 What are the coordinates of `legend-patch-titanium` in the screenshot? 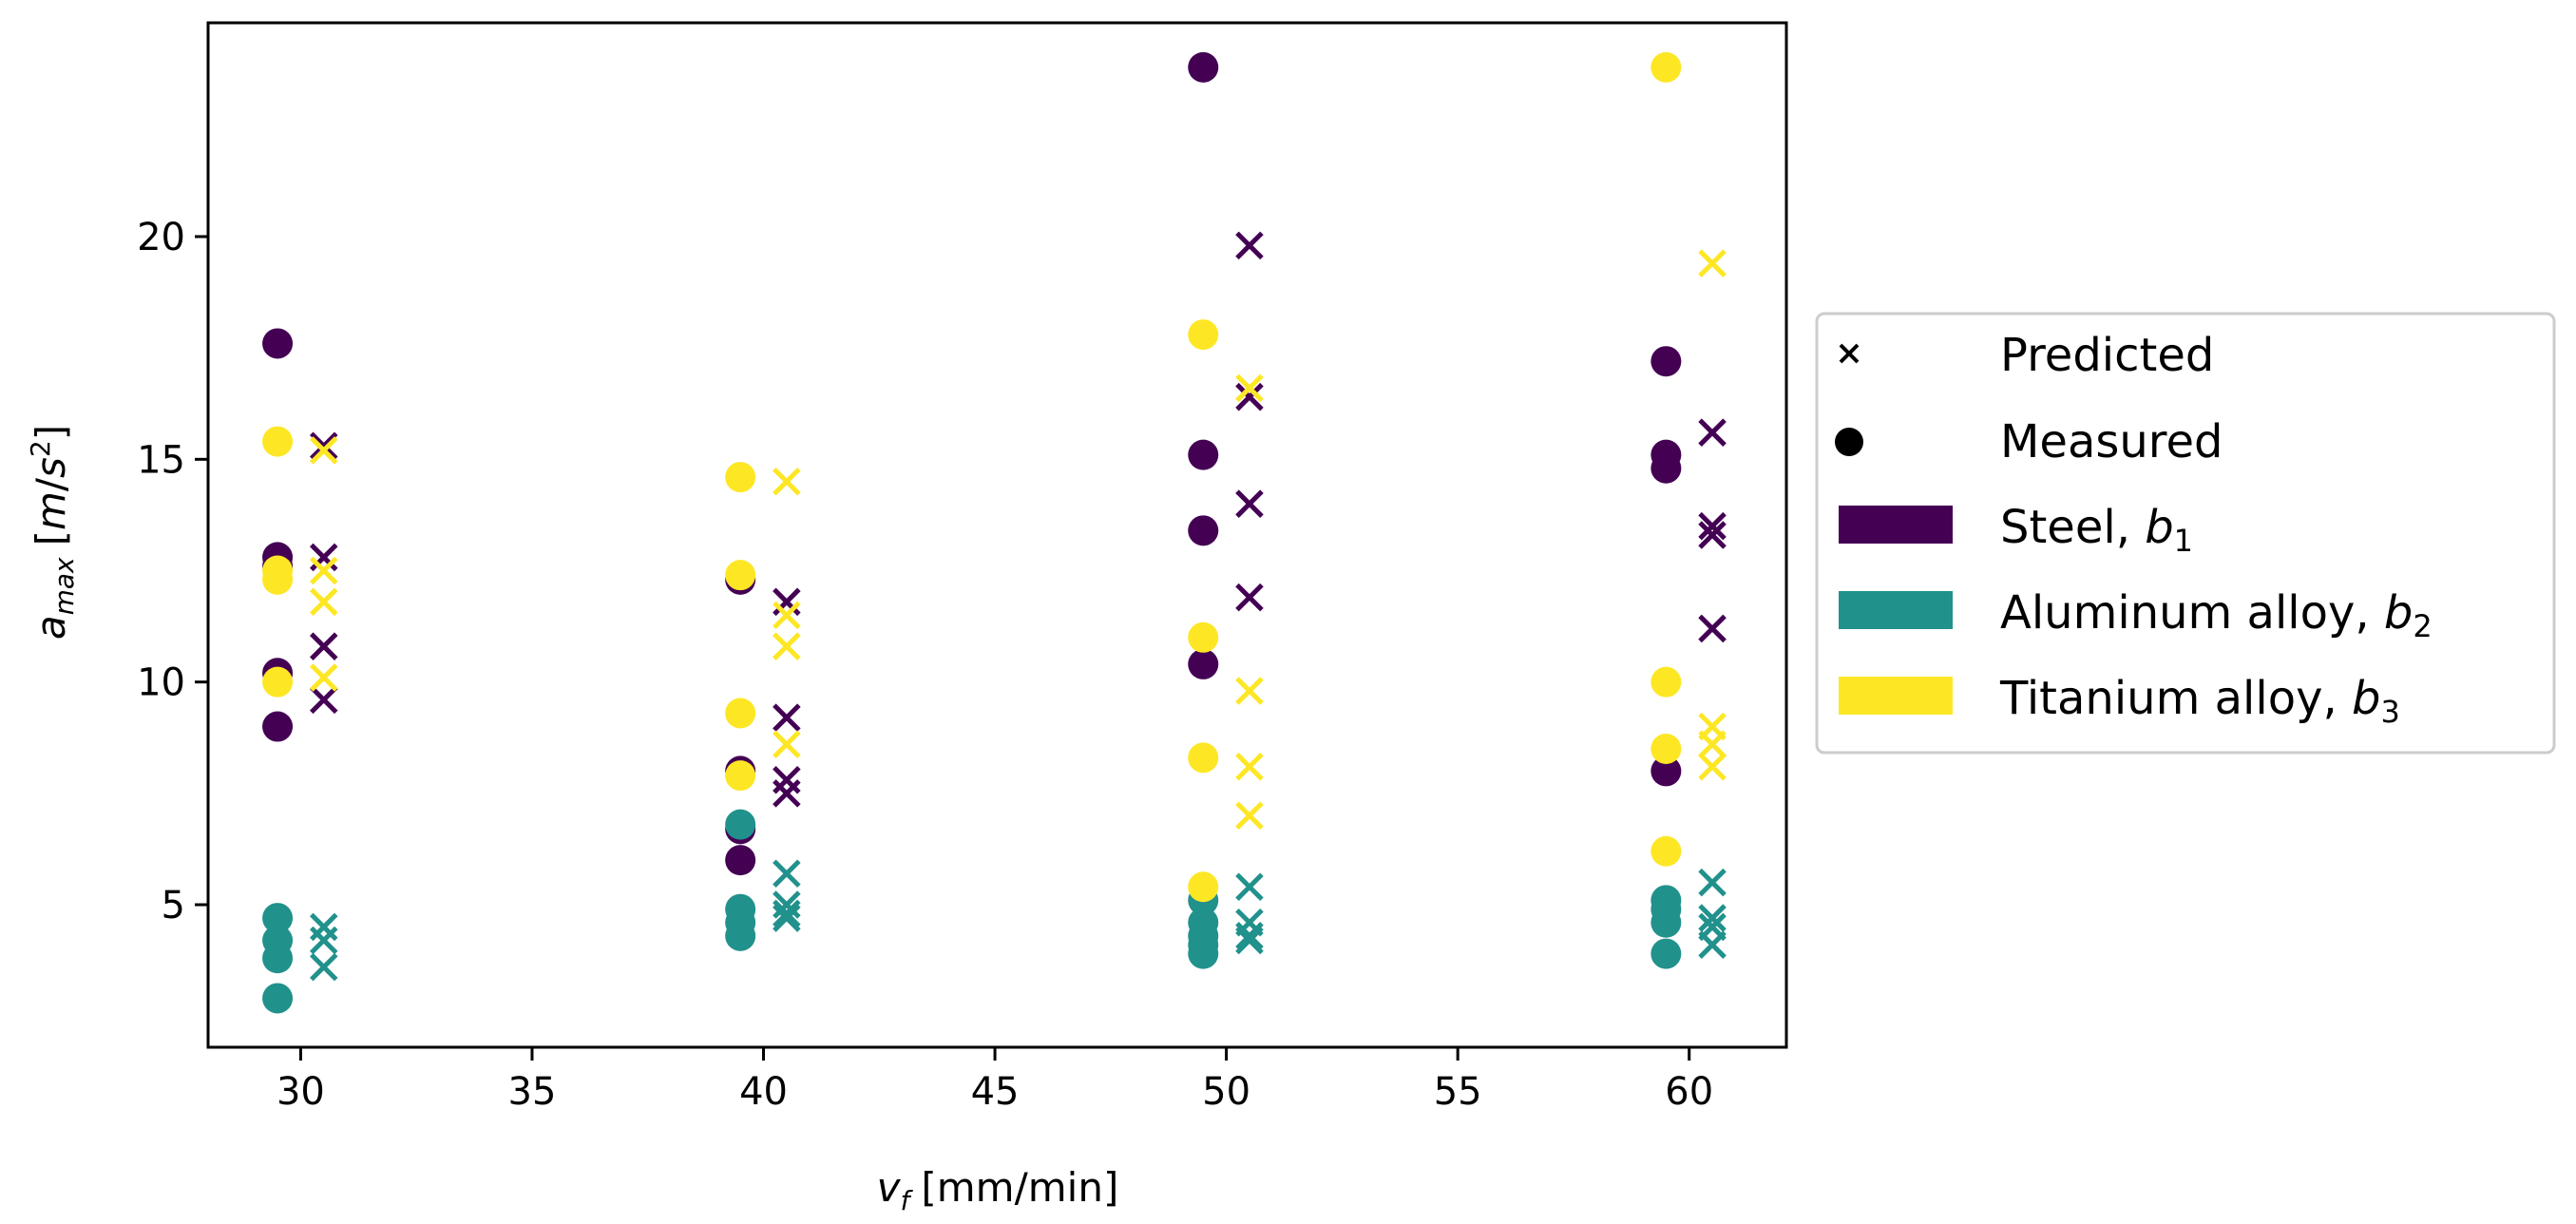 It's located at (1896, 696).